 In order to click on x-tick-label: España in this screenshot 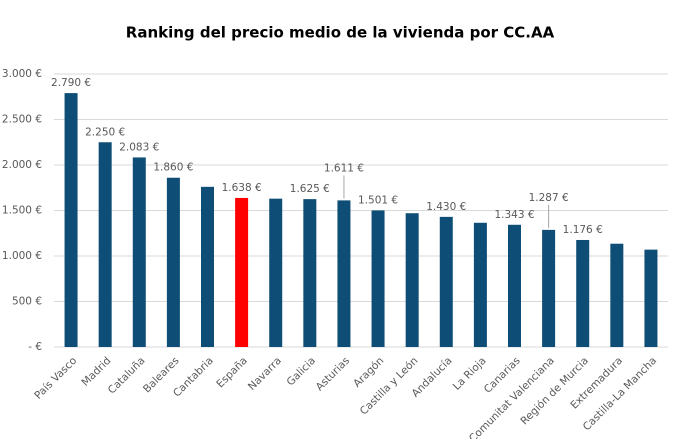, I will do `click(232, 373)`.